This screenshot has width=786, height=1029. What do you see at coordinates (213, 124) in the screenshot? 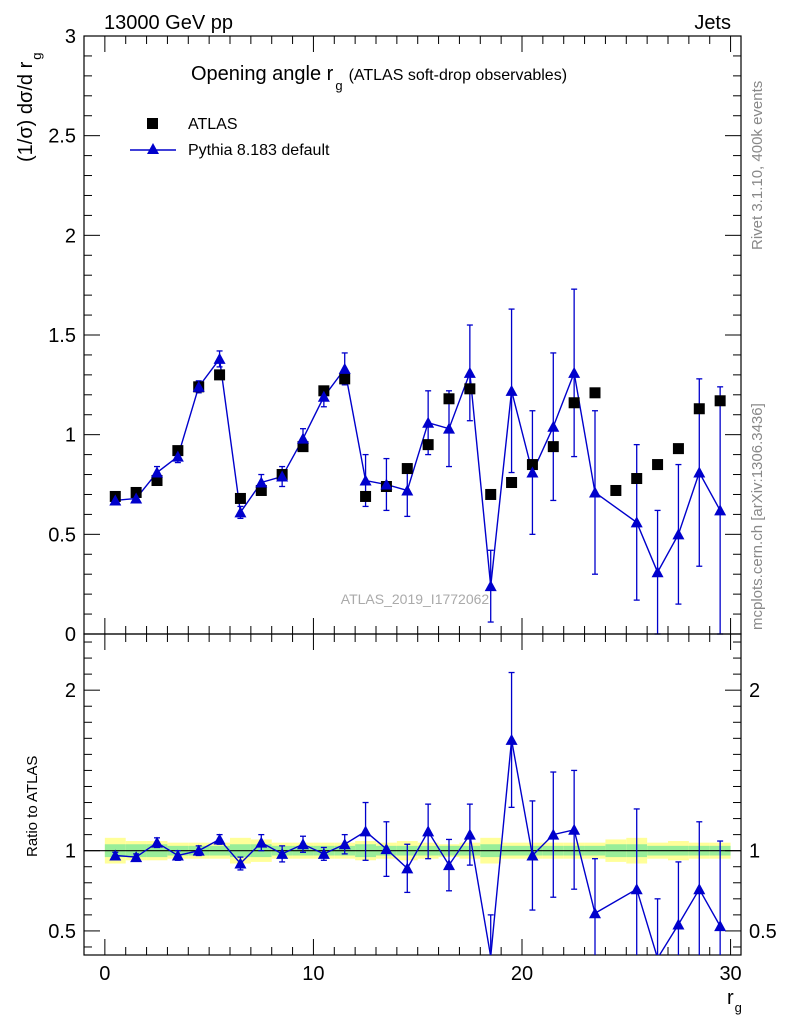
I see `legend-data-label: ATLAS` at bounding box center [213, 124].